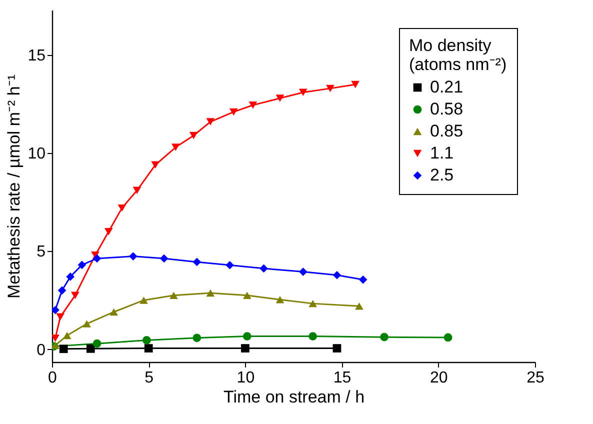 This screenshot has width=593, height=424. What do you see at coordinates (37, 56) in the screenshot?
I see `y-tick-label: 15` at bounding box center [37, 56].